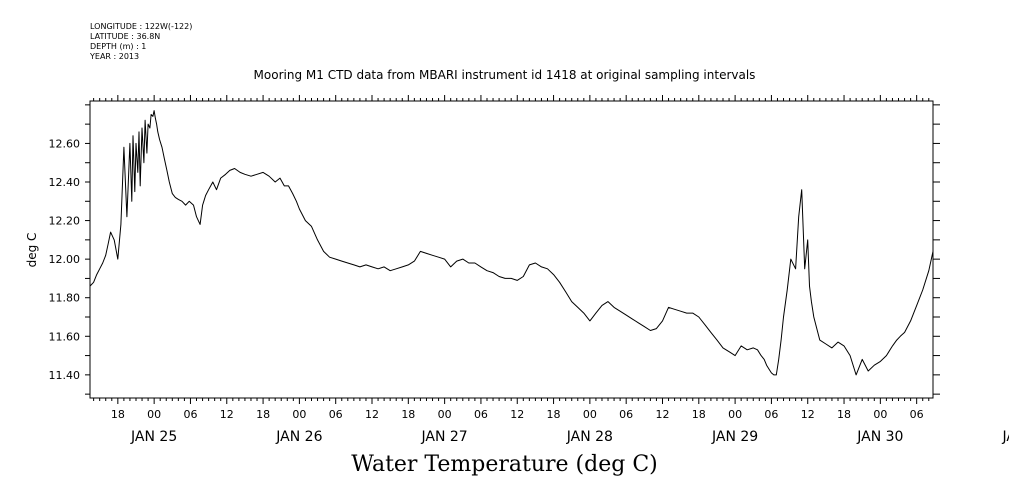 The width and height of the screenshot is (1009, 504). I want to click on y-tick-label: 11.40, so click(65, 375).